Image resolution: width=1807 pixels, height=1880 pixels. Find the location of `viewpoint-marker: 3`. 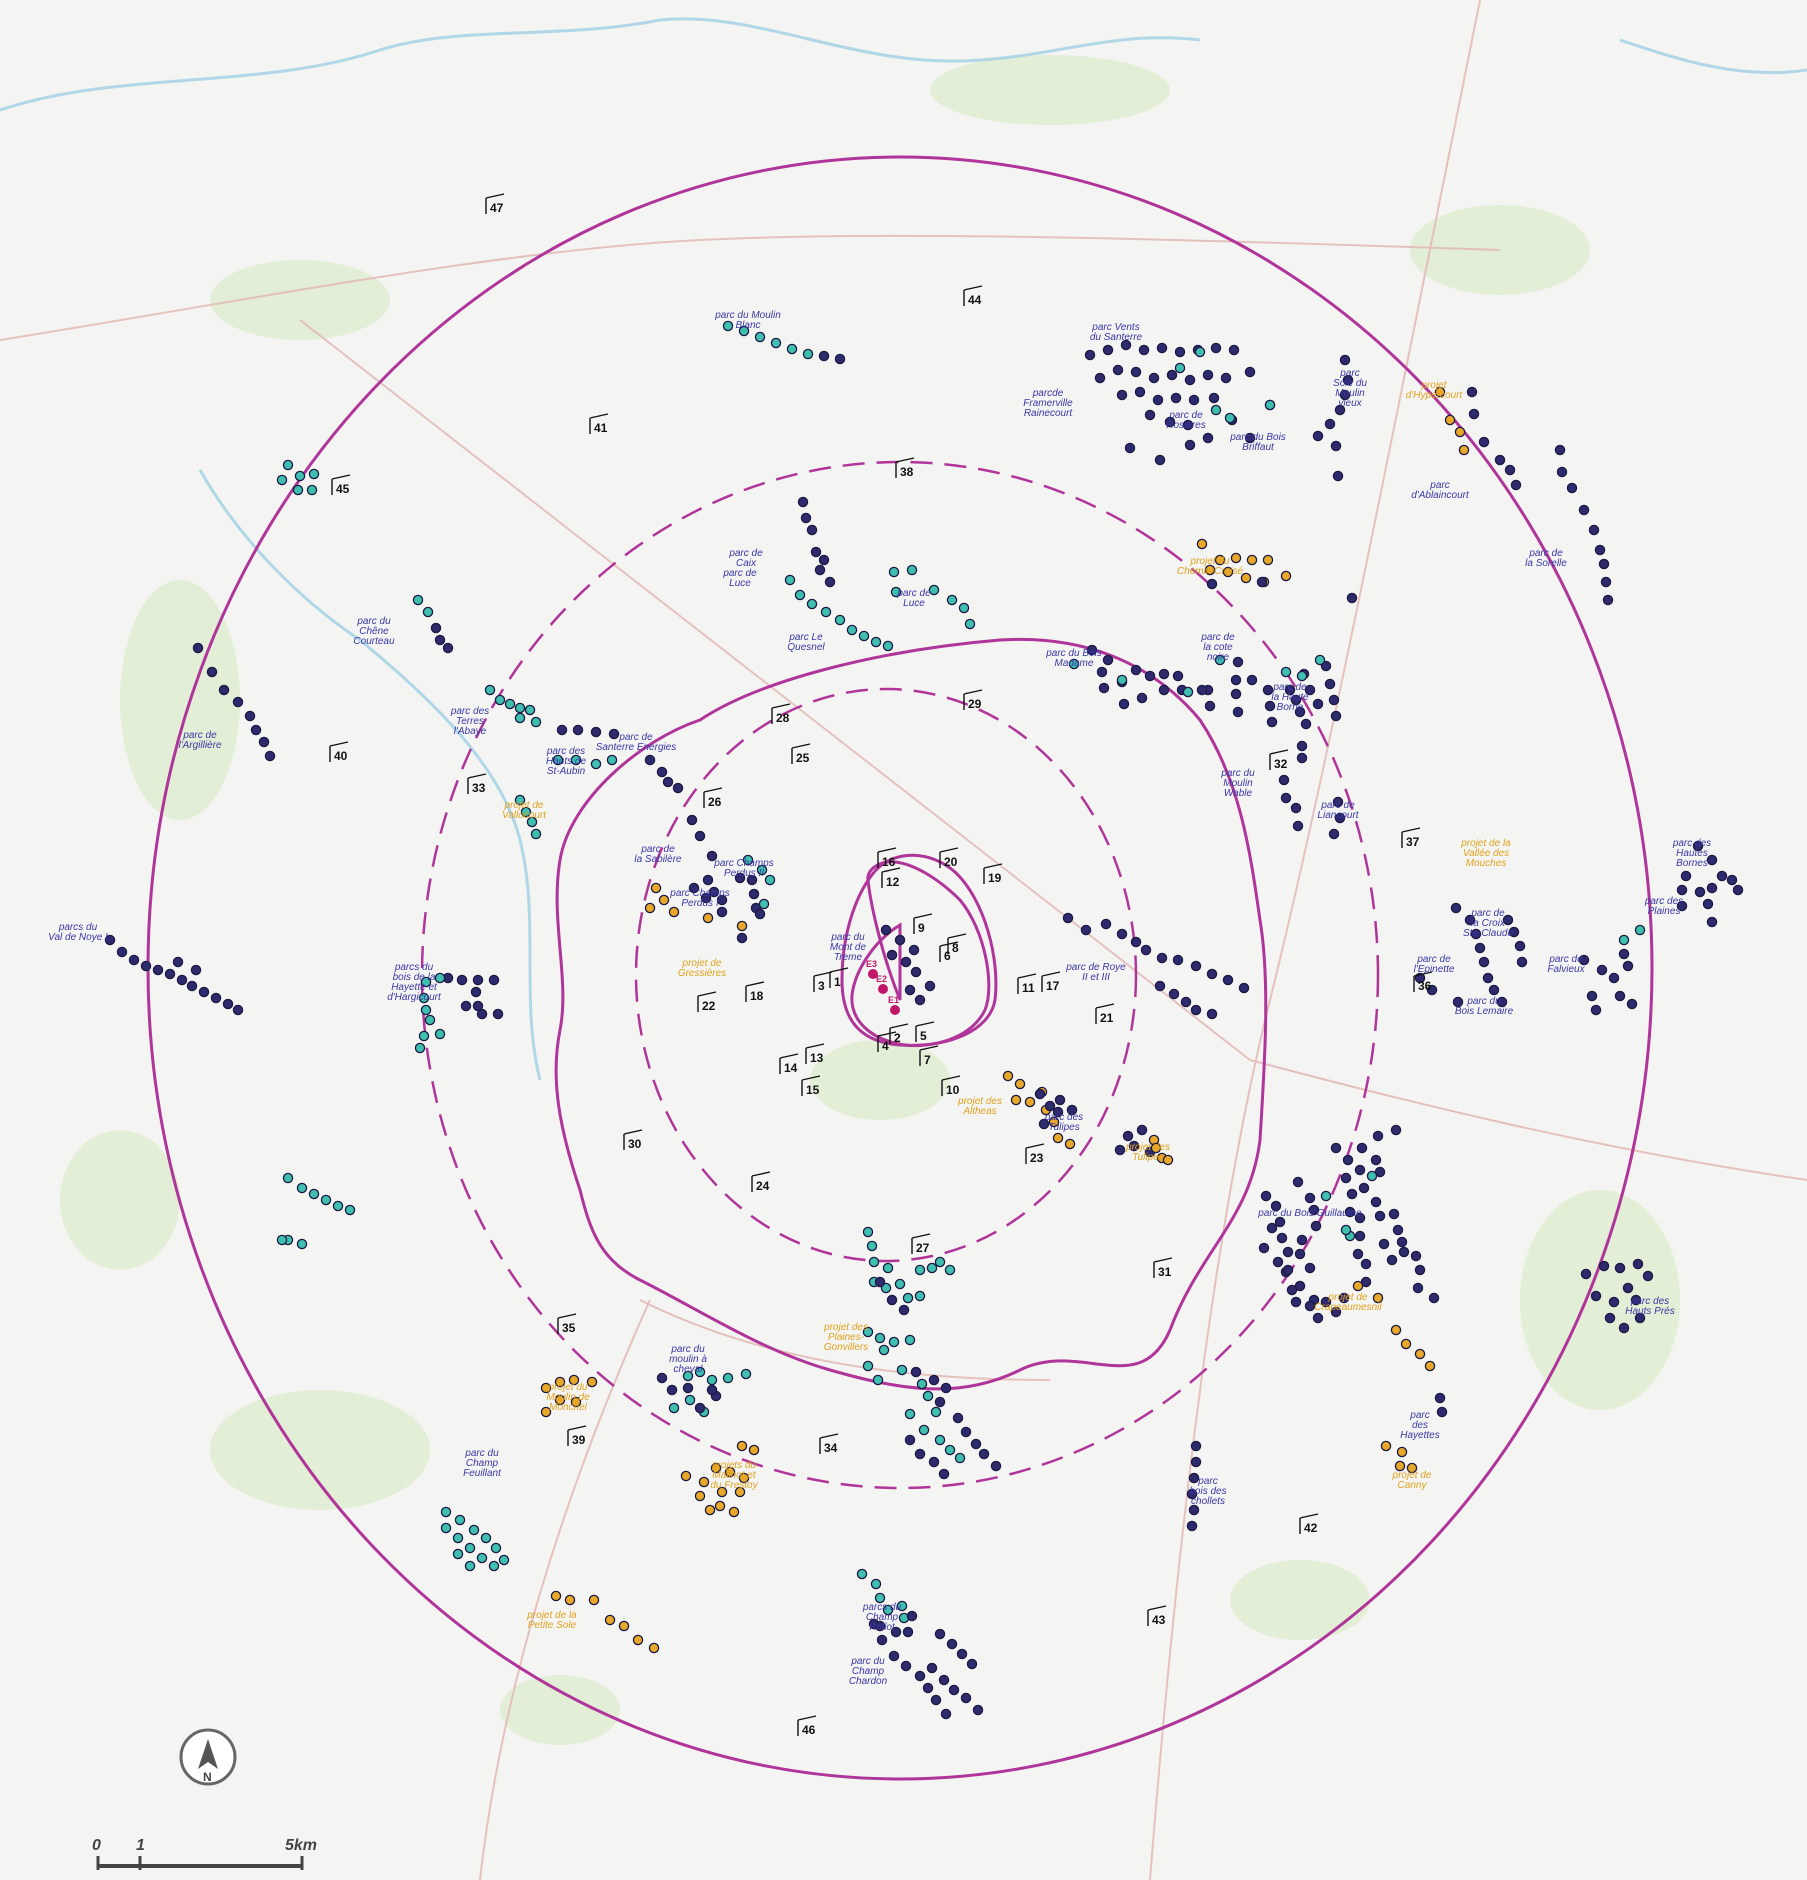

viewpoint-marker: 3 is located at coordinates (823, 982).